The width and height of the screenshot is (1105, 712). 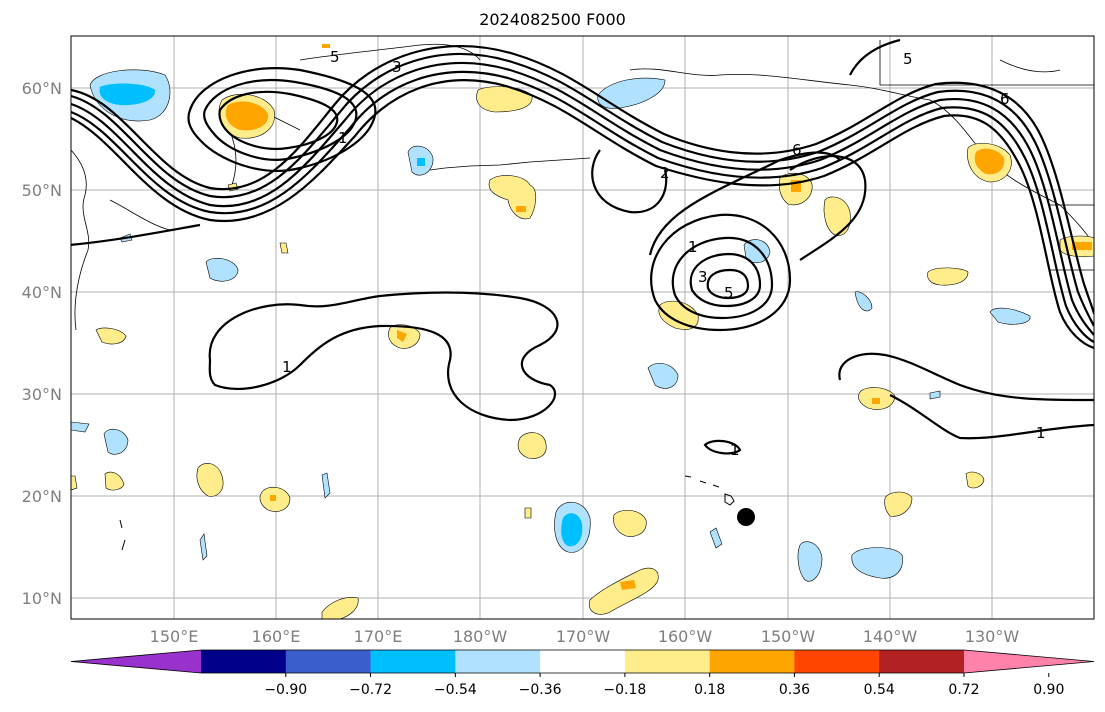 What do you see at coordinates (427, 513) in the screenshot?
I see `hawaii-islands` at bounding box center [427, 513].